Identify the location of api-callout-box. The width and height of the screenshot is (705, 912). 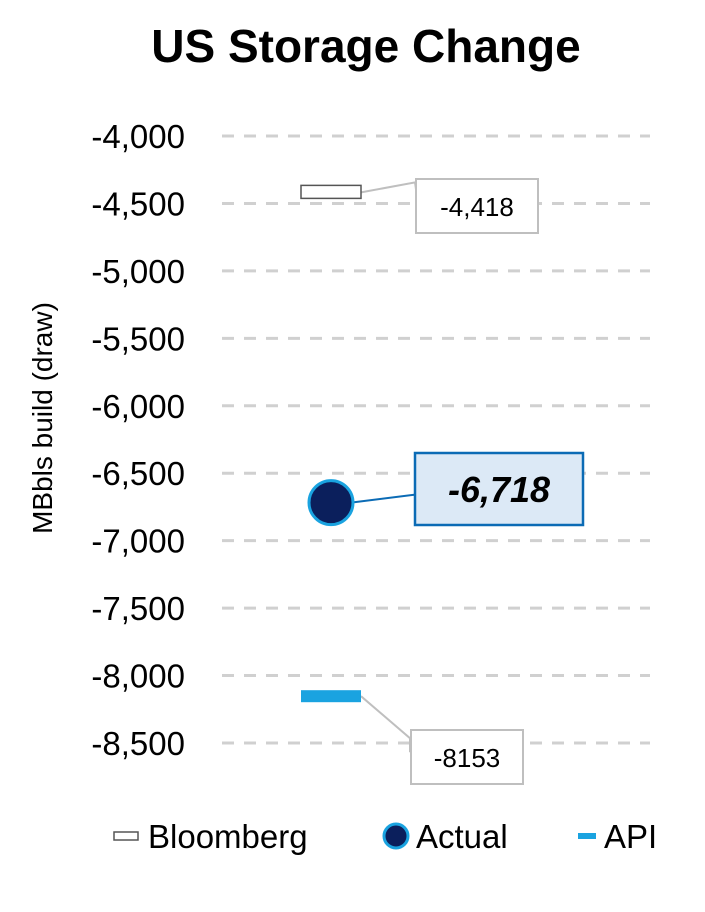
(467, 757).